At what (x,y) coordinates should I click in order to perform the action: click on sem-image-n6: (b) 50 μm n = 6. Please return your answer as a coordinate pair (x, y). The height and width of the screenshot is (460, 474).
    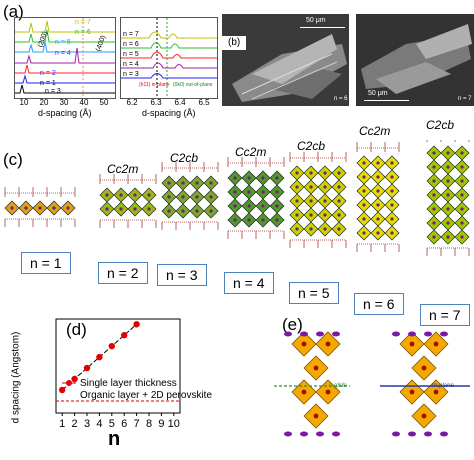
    Looking at the image, I should click on (285, 60).